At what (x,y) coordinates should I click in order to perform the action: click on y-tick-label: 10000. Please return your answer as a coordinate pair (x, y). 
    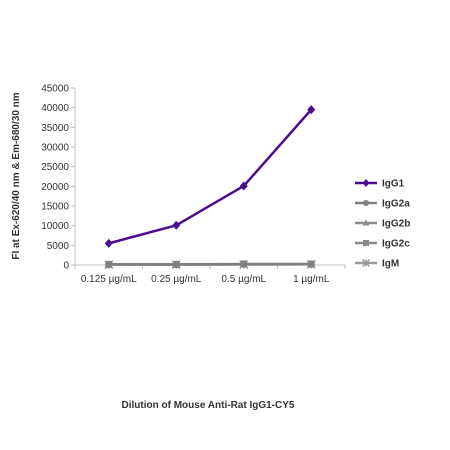
    Looking at the image, I should click on (55, 226).